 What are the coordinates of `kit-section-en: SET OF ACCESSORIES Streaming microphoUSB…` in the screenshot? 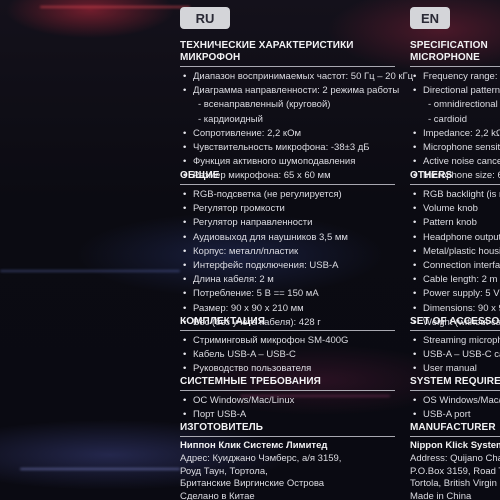 It's located at (455, 346).